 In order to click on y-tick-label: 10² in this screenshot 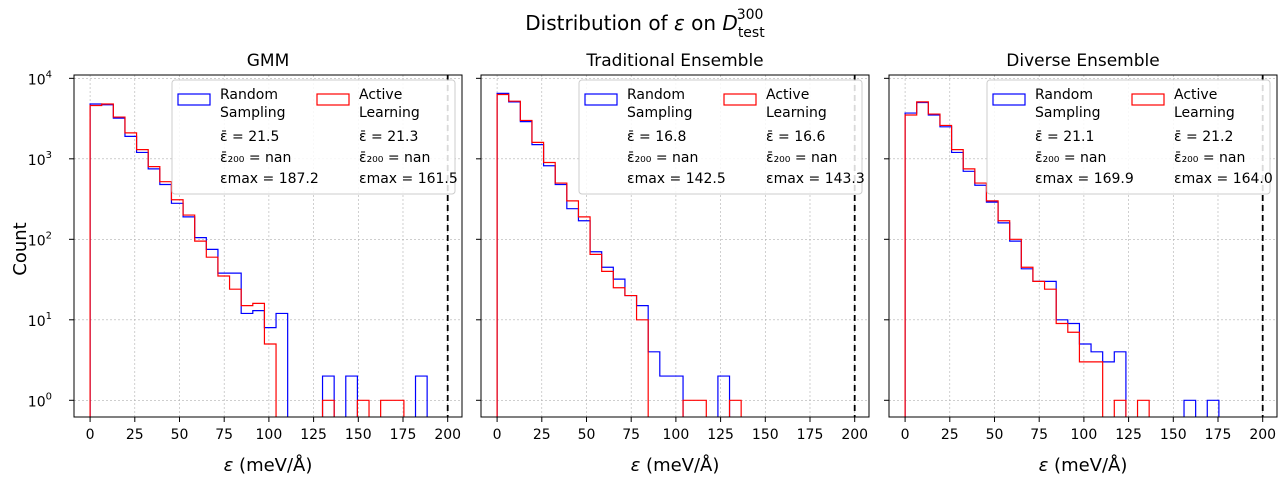, I will do `click(40, 239)`.